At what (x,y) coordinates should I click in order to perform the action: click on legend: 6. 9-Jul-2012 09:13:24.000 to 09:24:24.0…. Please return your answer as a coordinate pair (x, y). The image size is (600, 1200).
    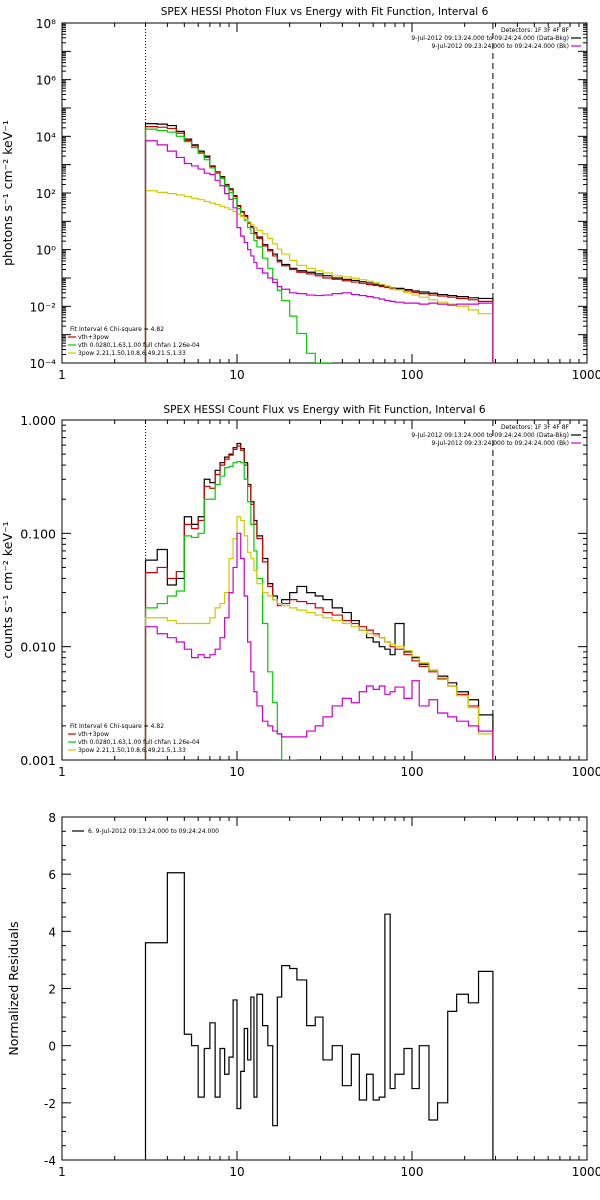
    Looking at the image, I should click on (145, 831).